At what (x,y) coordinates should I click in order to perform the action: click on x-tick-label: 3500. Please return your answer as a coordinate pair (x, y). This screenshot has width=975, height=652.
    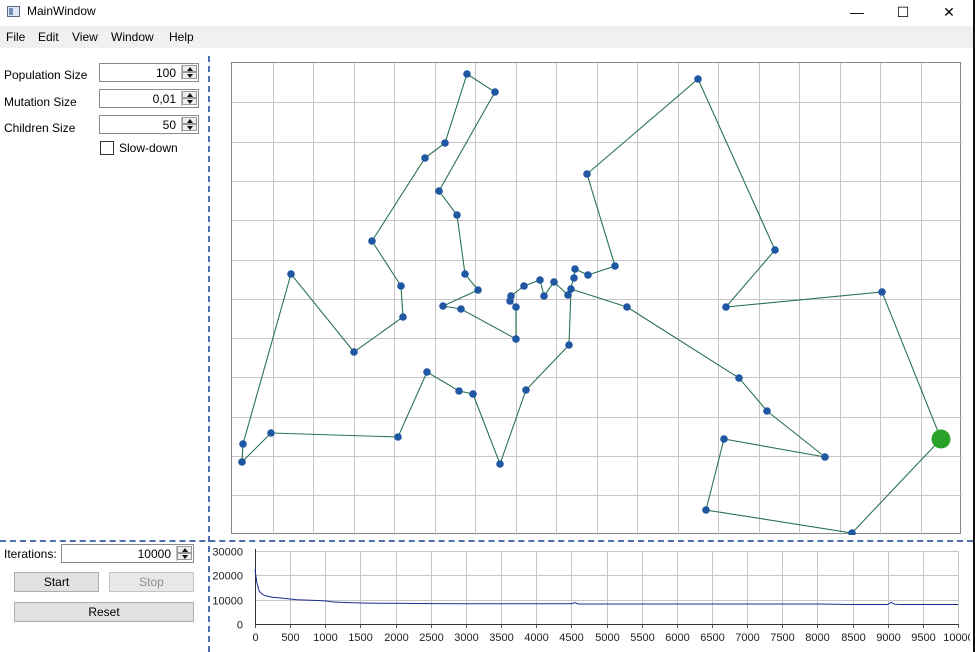
    Looking at the image, I should click on (501, 638).